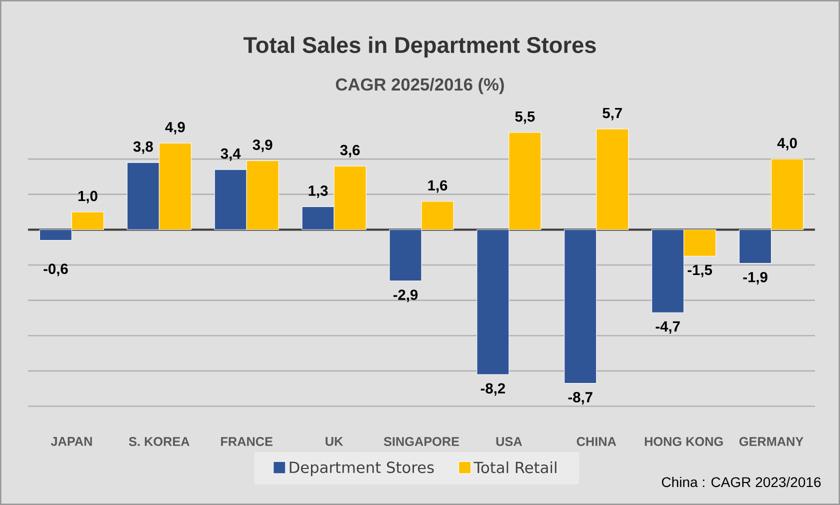 This screenshot has height=505, width=840. I want to click on data-label: 5,5, so click(525, 117).